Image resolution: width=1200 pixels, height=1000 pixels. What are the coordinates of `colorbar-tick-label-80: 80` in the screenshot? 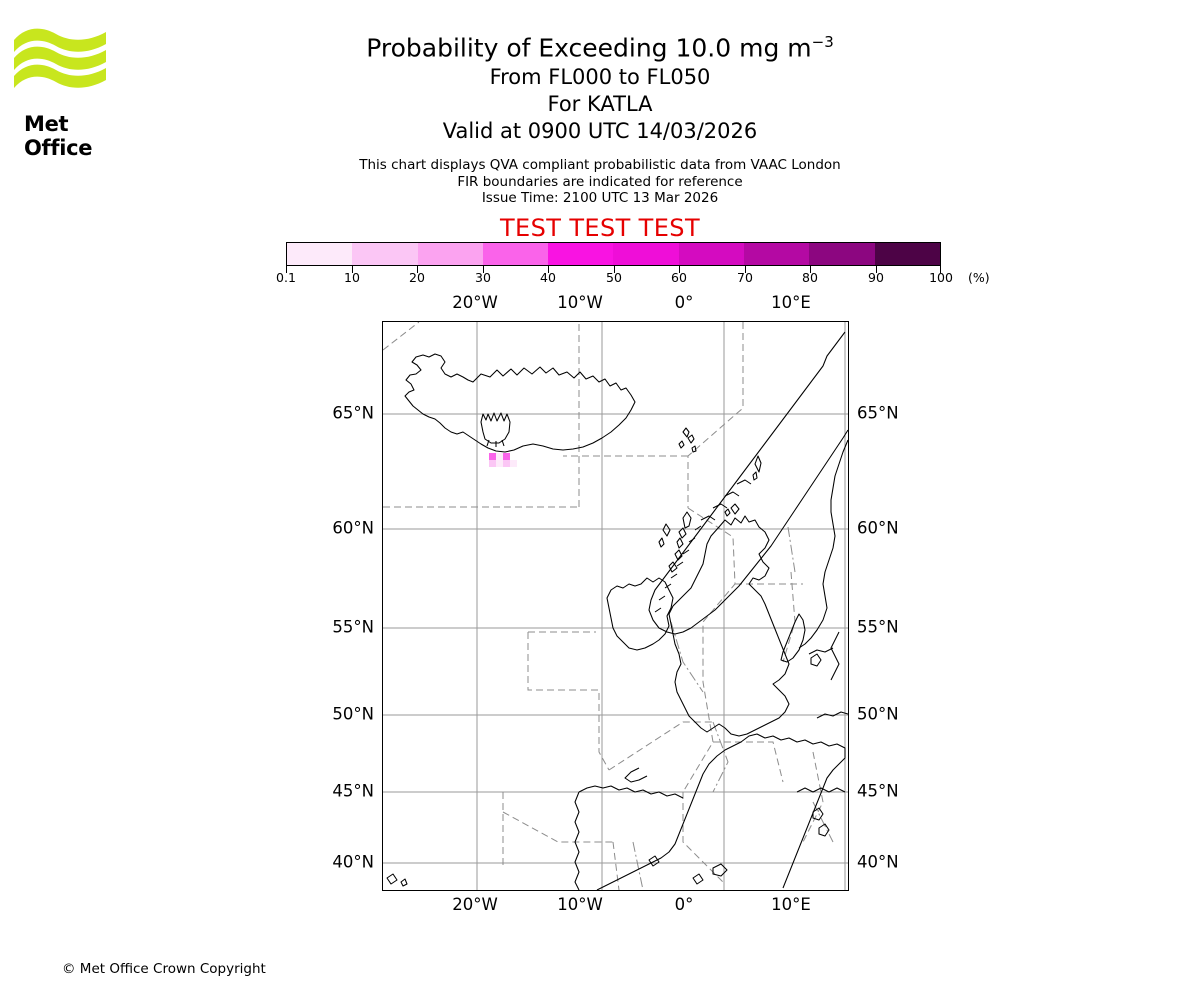 It's located at (810, 277).